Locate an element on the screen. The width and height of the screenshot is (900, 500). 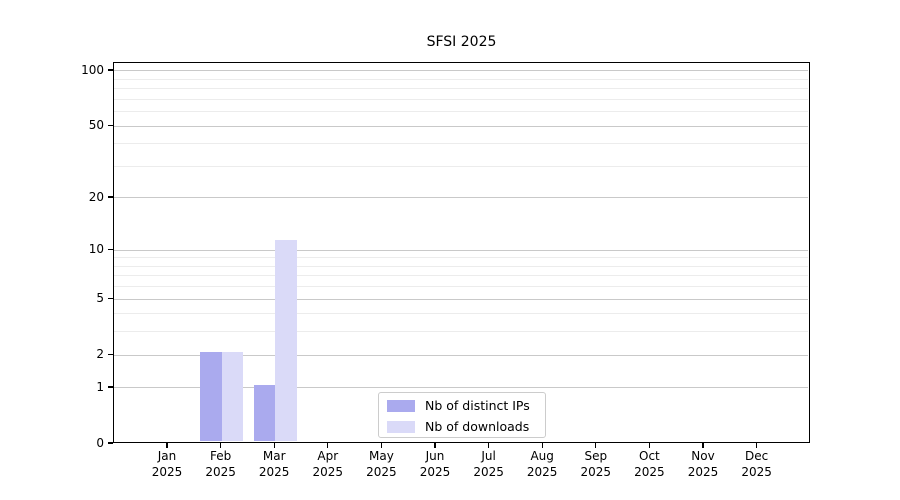
y-tick-label-10: 10 is located at coordinates (96, 249).